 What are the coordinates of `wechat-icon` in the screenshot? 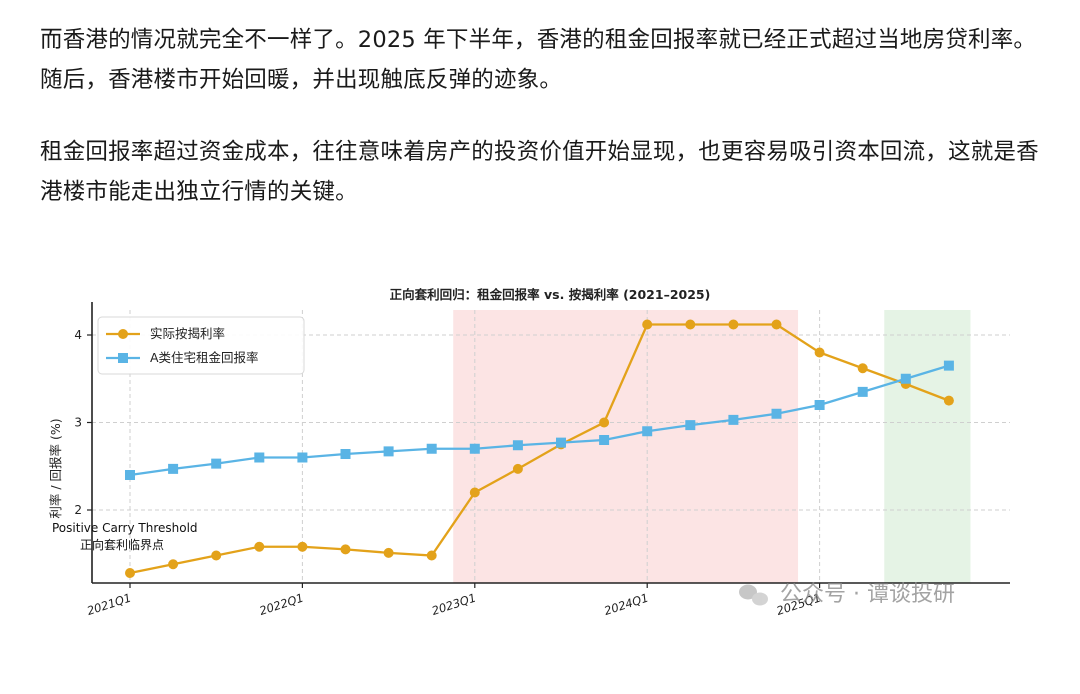 It's located at (753, 595).